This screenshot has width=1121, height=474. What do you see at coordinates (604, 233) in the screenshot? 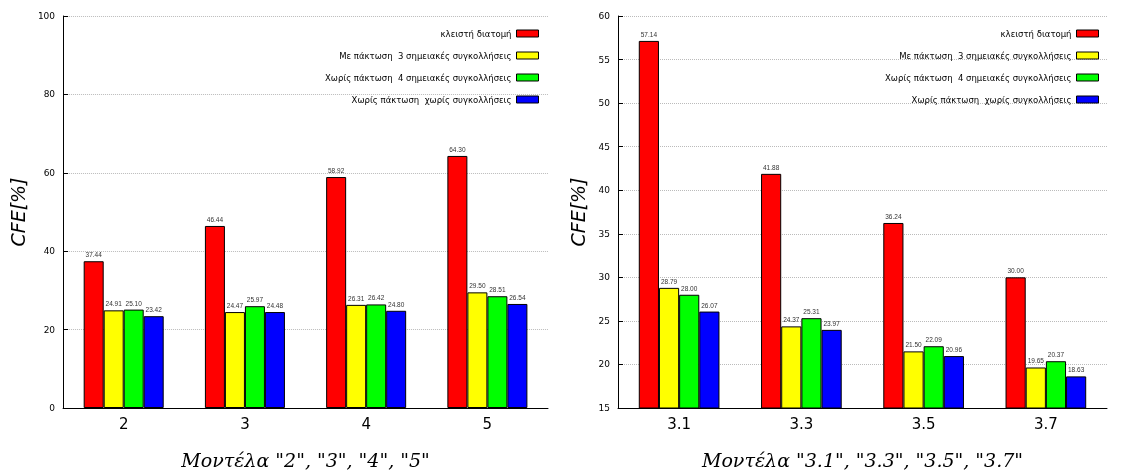
I see `y-tick-label: 35` at bounding box center [604, 233].